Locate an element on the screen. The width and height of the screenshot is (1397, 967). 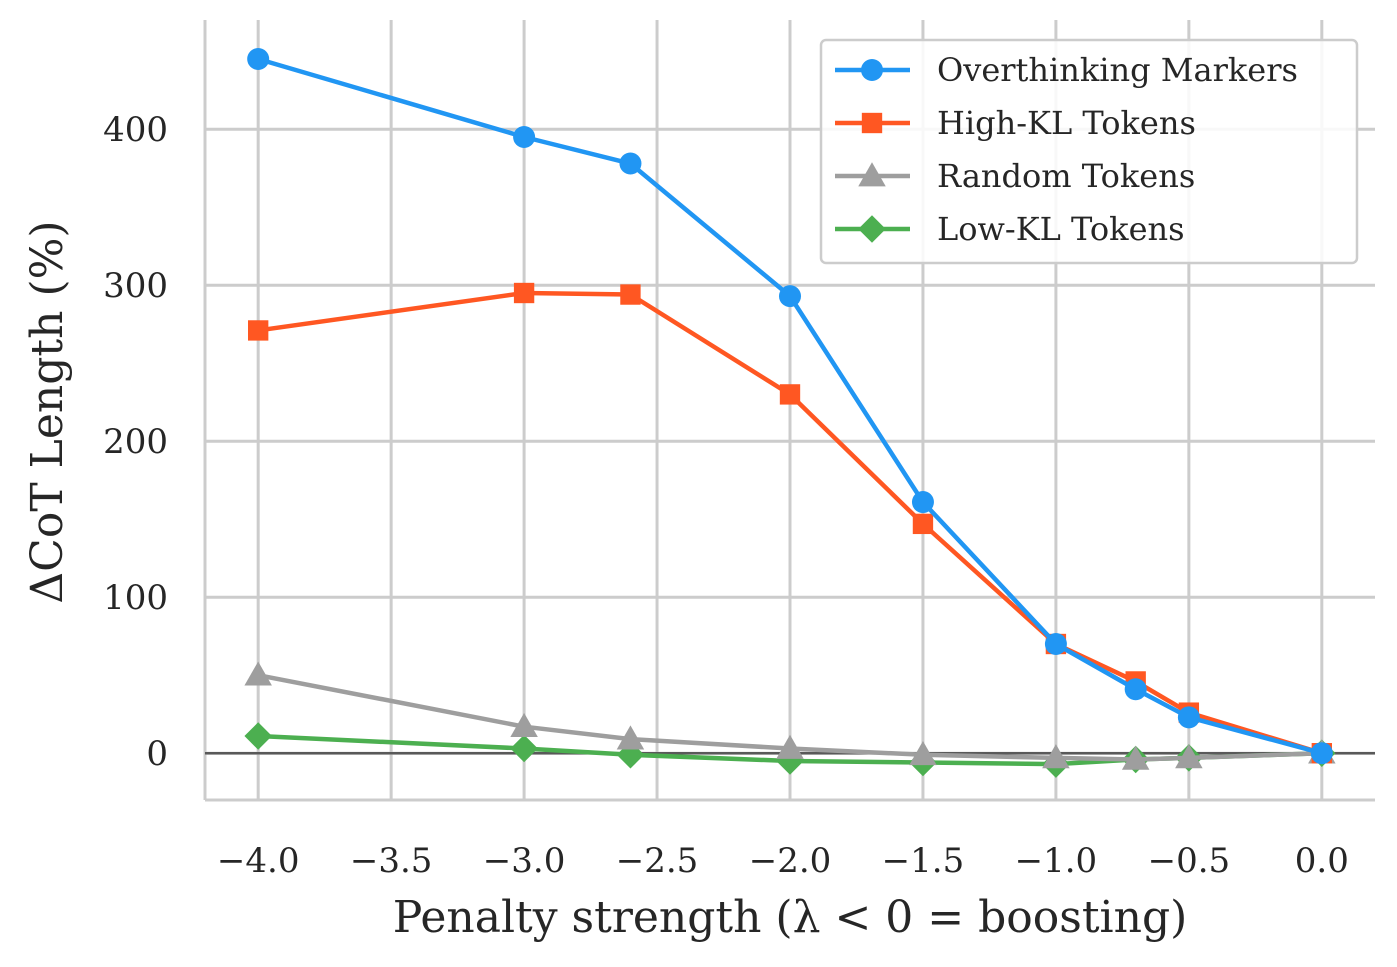
x-axis-label: Penalty strength (λ < 0 = boosting) is located at coordinates (790, 917).